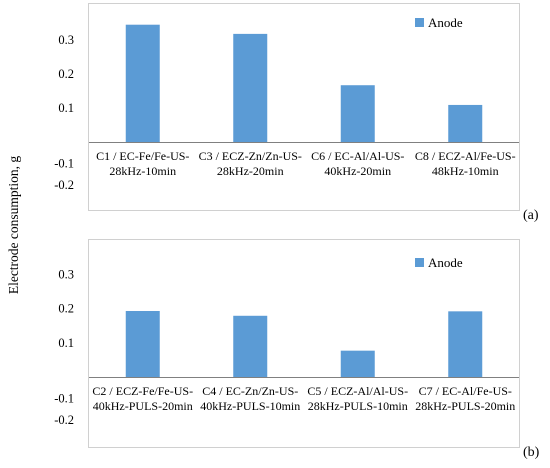  What do you see at coordinates (250, 171) in the screenshot?
I see `panel-a-category-label: 28kHz-20min` at bounding box center [250, 171].